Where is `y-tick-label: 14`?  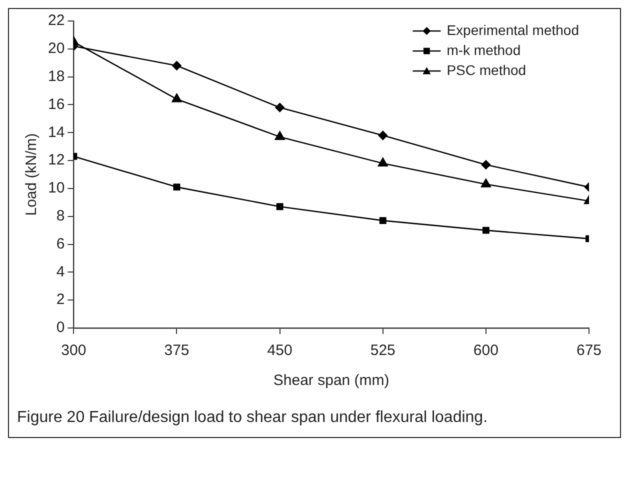
y-tick-label: 14 is located at coordinates (56, 132).